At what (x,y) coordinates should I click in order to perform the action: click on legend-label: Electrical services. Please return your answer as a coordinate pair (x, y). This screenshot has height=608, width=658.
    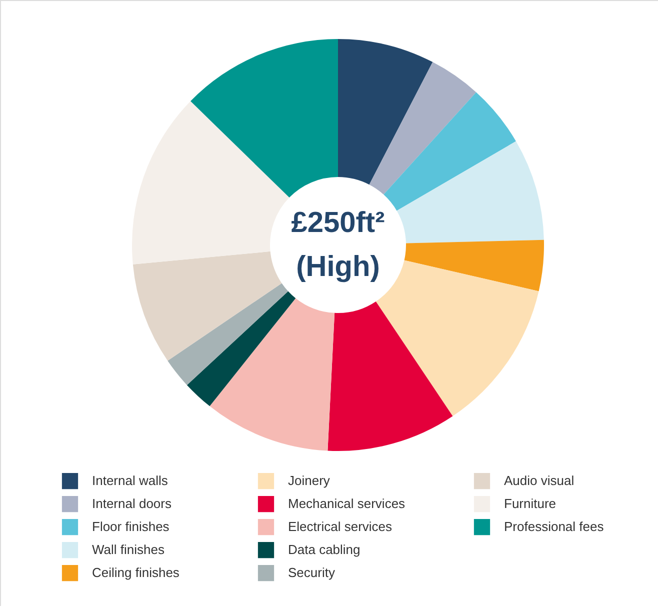
    Looking at the image, I should click on (340, 526).